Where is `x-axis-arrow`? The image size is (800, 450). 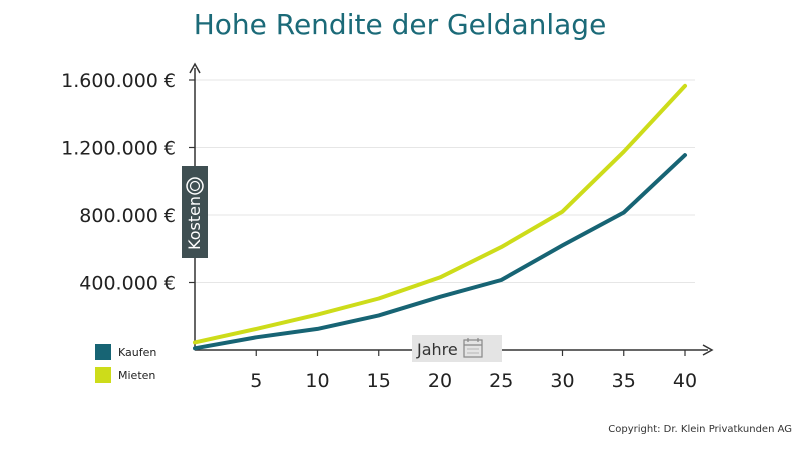 x-axis-arrow is located at coordinates (708, 350).